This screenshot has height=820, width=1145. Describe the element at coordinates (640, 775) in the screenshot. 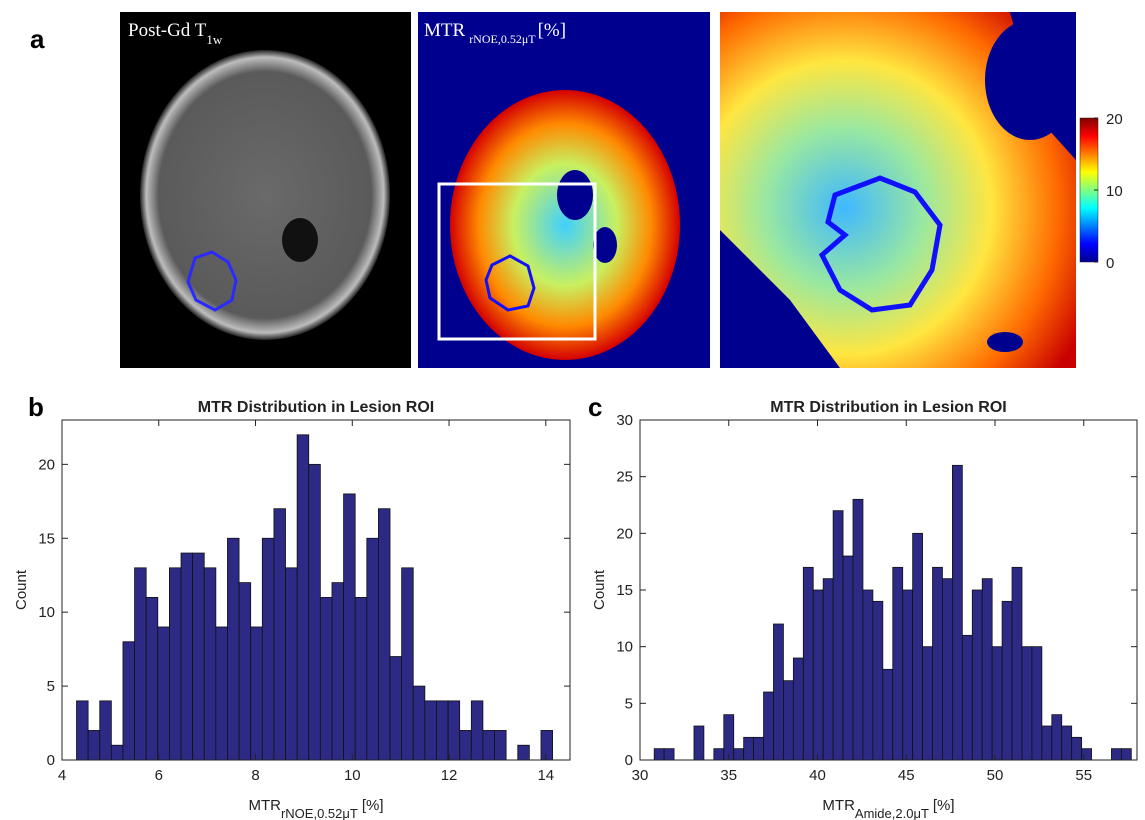

I see `x-tick-label: 30` at that location.